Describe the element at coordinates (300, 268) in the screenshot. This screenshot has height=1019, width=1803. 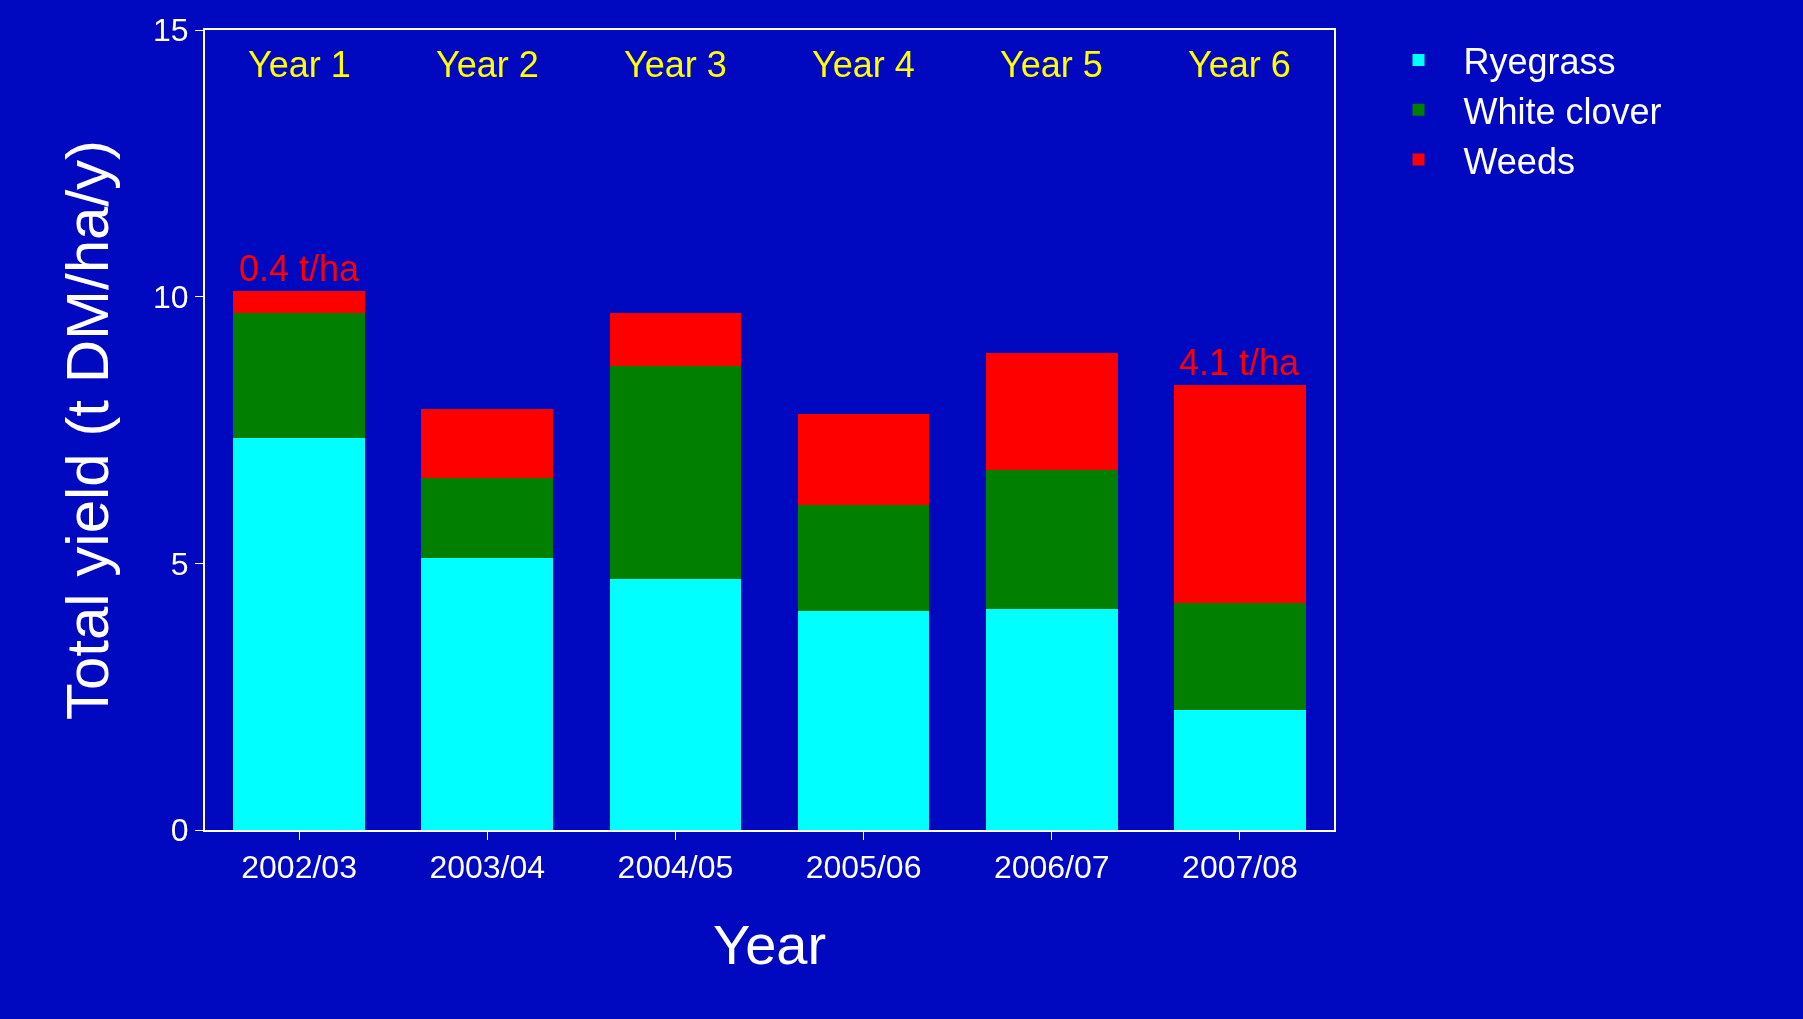
I see `annotation: 0.4 t/ha` at that location.